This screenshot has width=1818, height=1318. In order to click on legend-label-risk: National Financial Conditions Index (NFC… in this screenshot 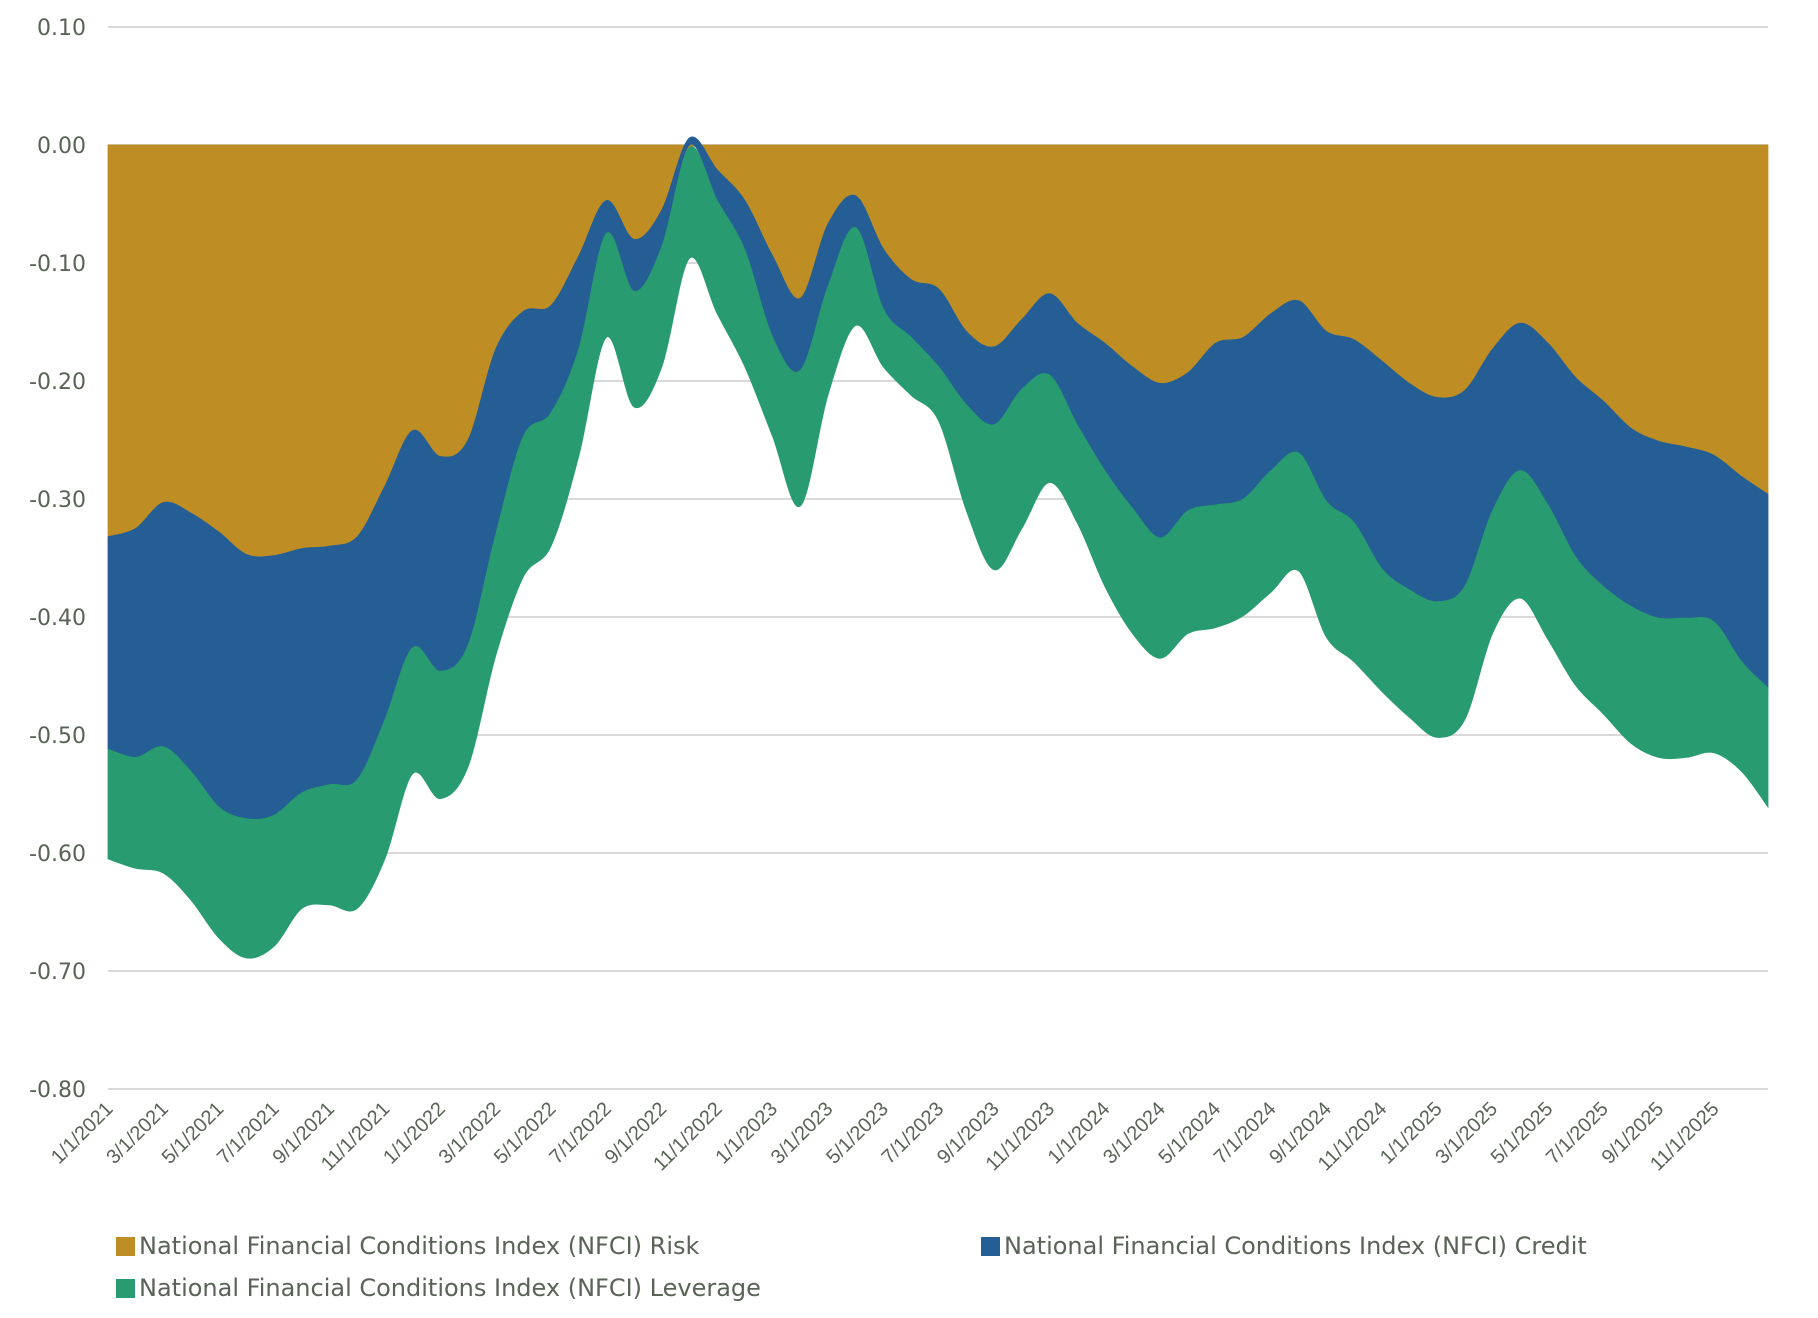, I will do `click(419, 1246)`.